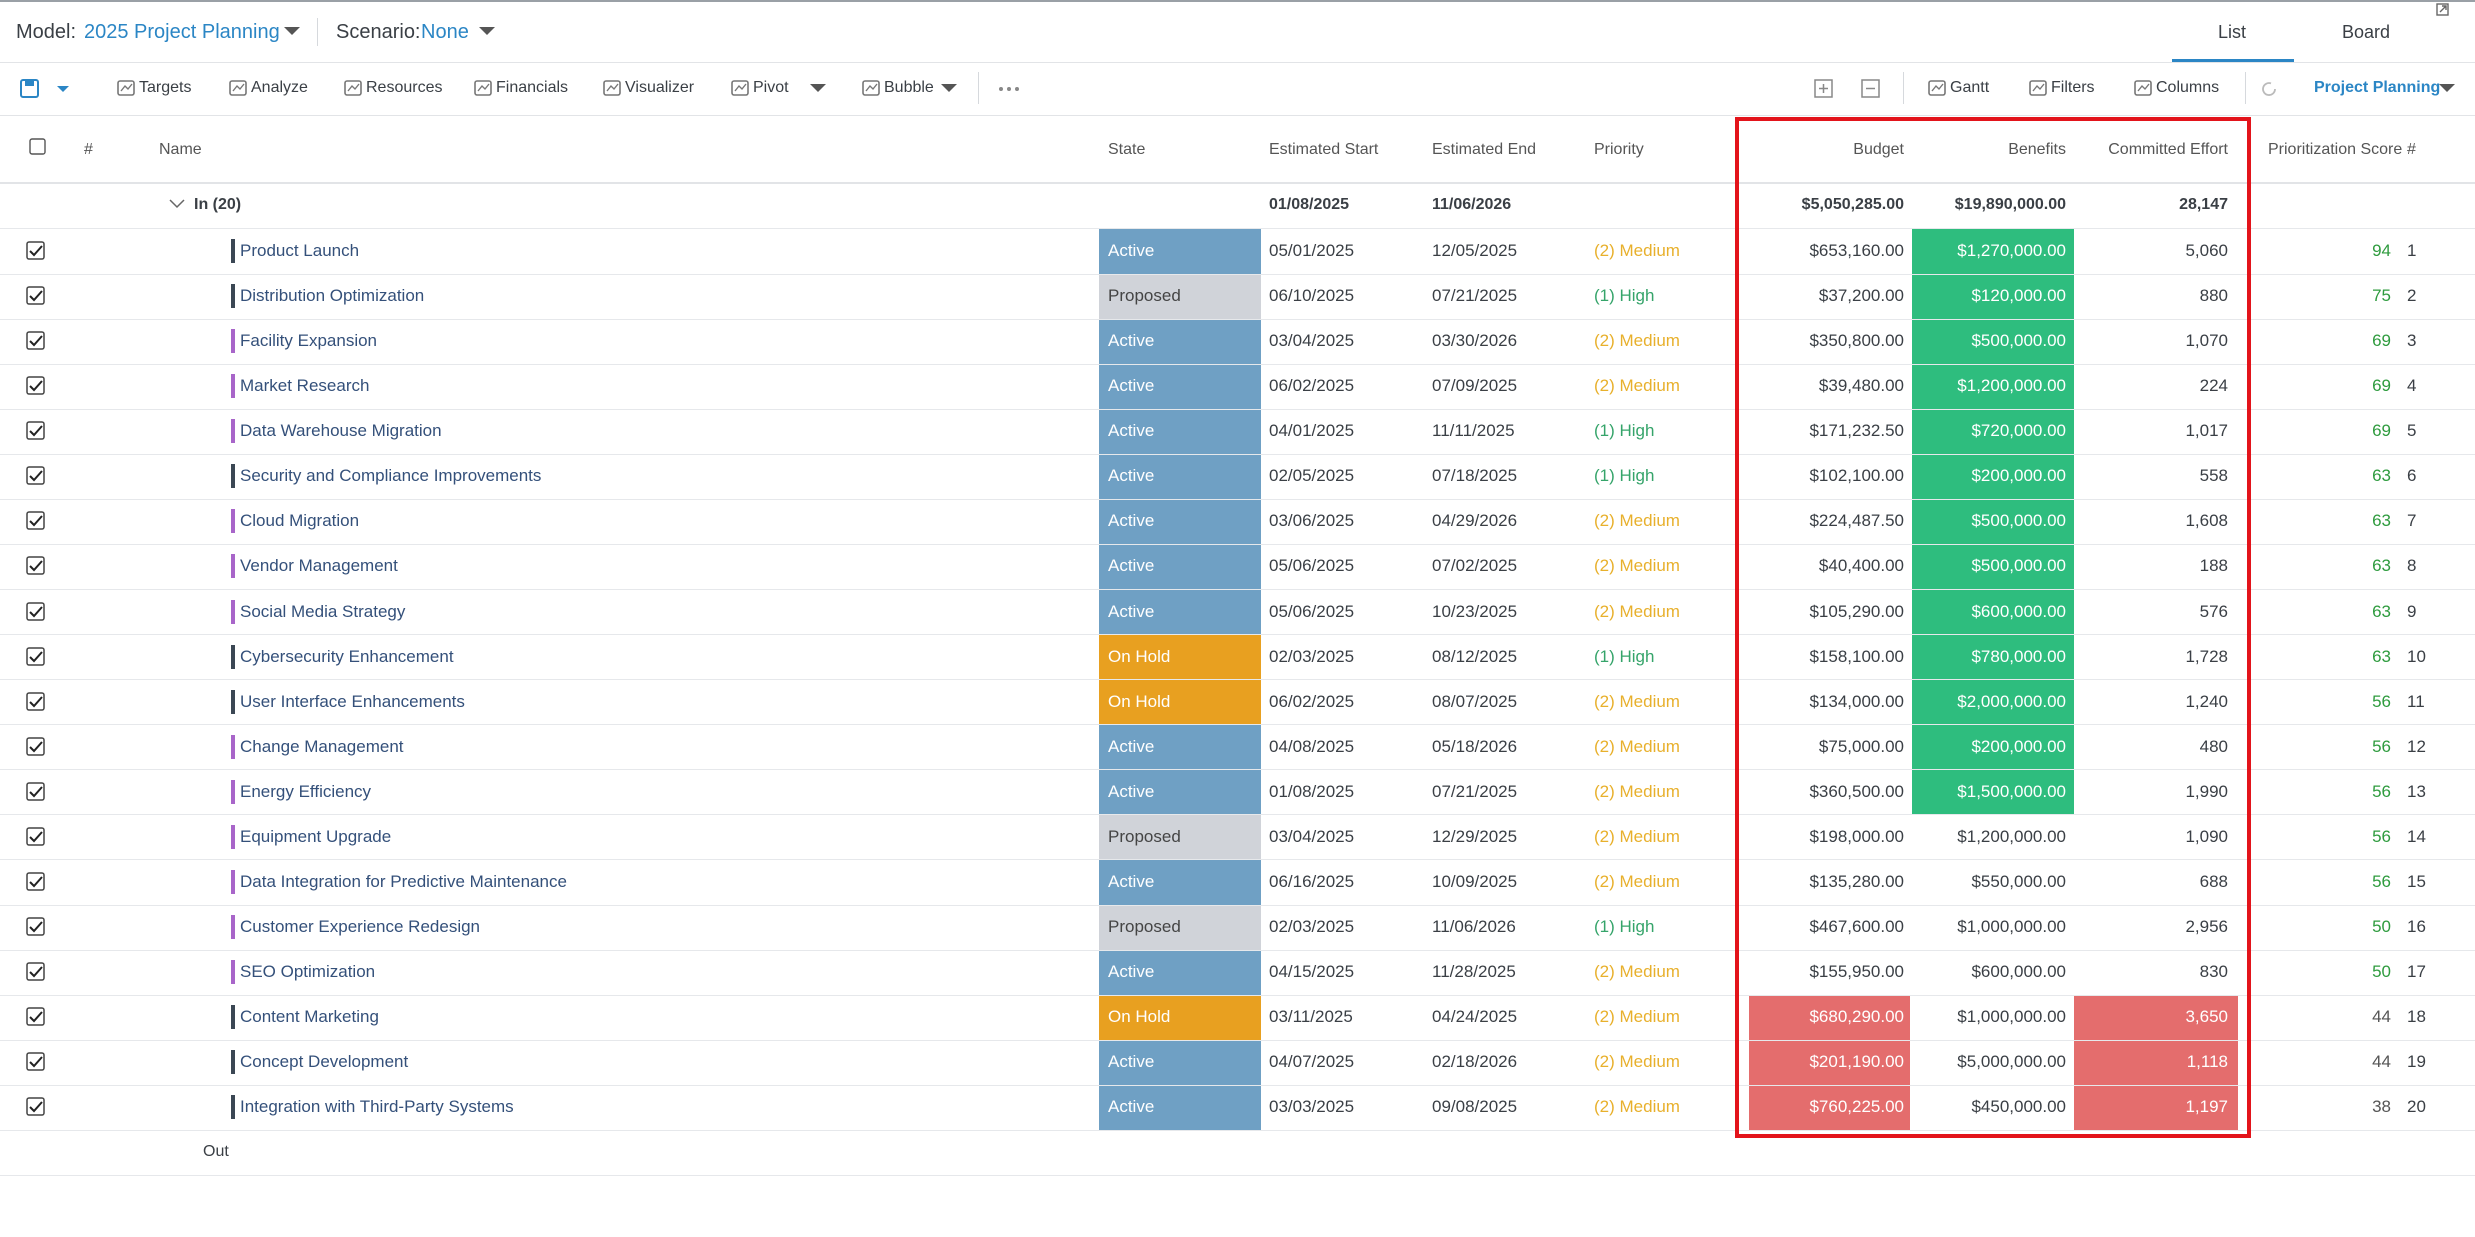 The image size is (2475, 1237). What do you see at coordinates (300, 250) in the screenshot?
I see `project-name: Product Launch` at bounding box center [300, 250].